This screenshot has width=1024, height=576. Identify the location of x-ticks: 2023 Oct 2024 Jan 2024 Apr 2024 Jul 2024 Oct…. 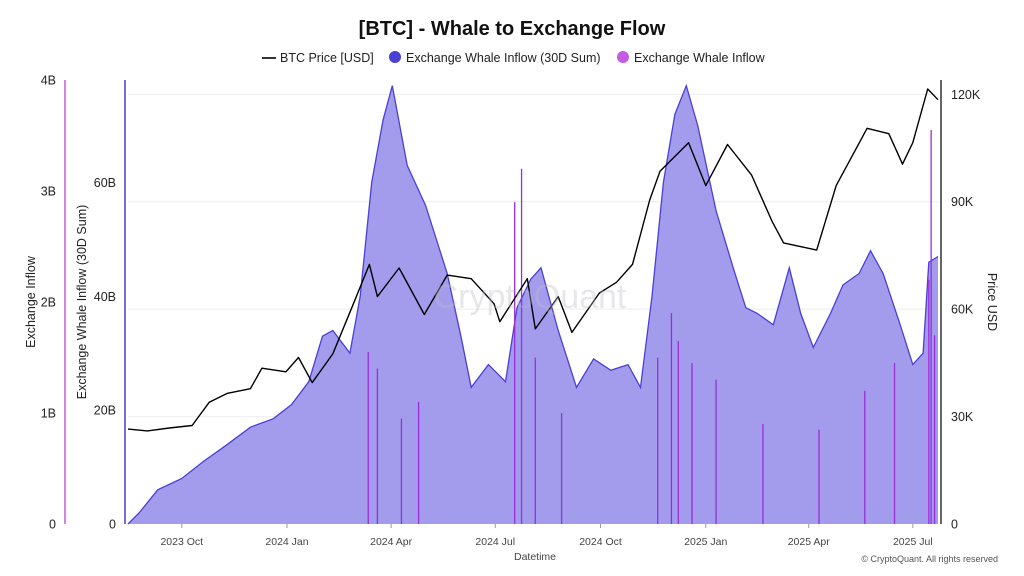
(546, 536).